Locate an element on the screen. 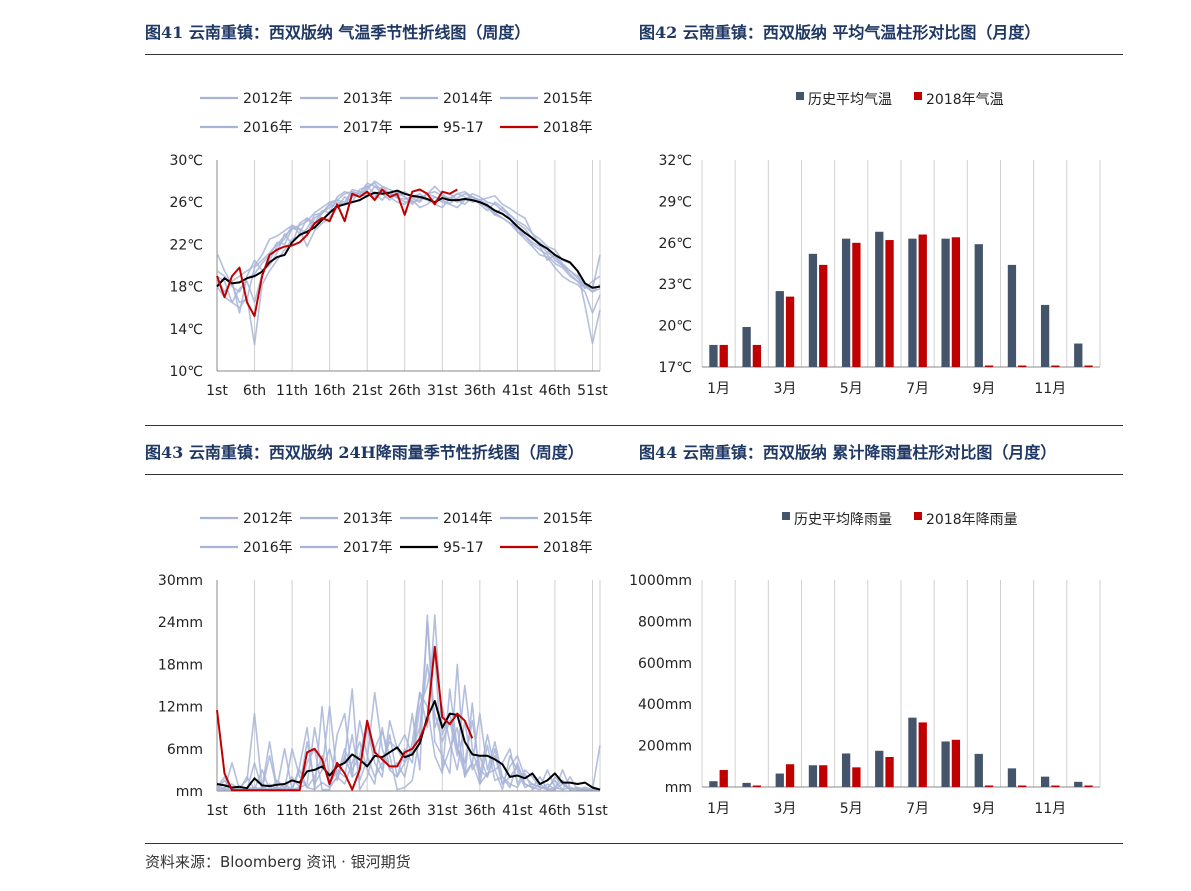 The height and width of the screenshot is (891, 1191). y-tick-label: 800mm is located at coordinates (665, 622).